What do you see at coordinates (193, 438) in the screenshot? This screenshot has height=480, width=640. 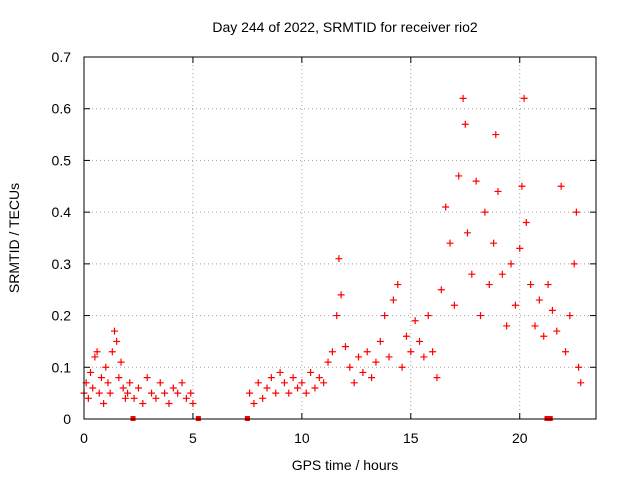 I see `x-tick-label: 5` at bounding box center [193, 438].